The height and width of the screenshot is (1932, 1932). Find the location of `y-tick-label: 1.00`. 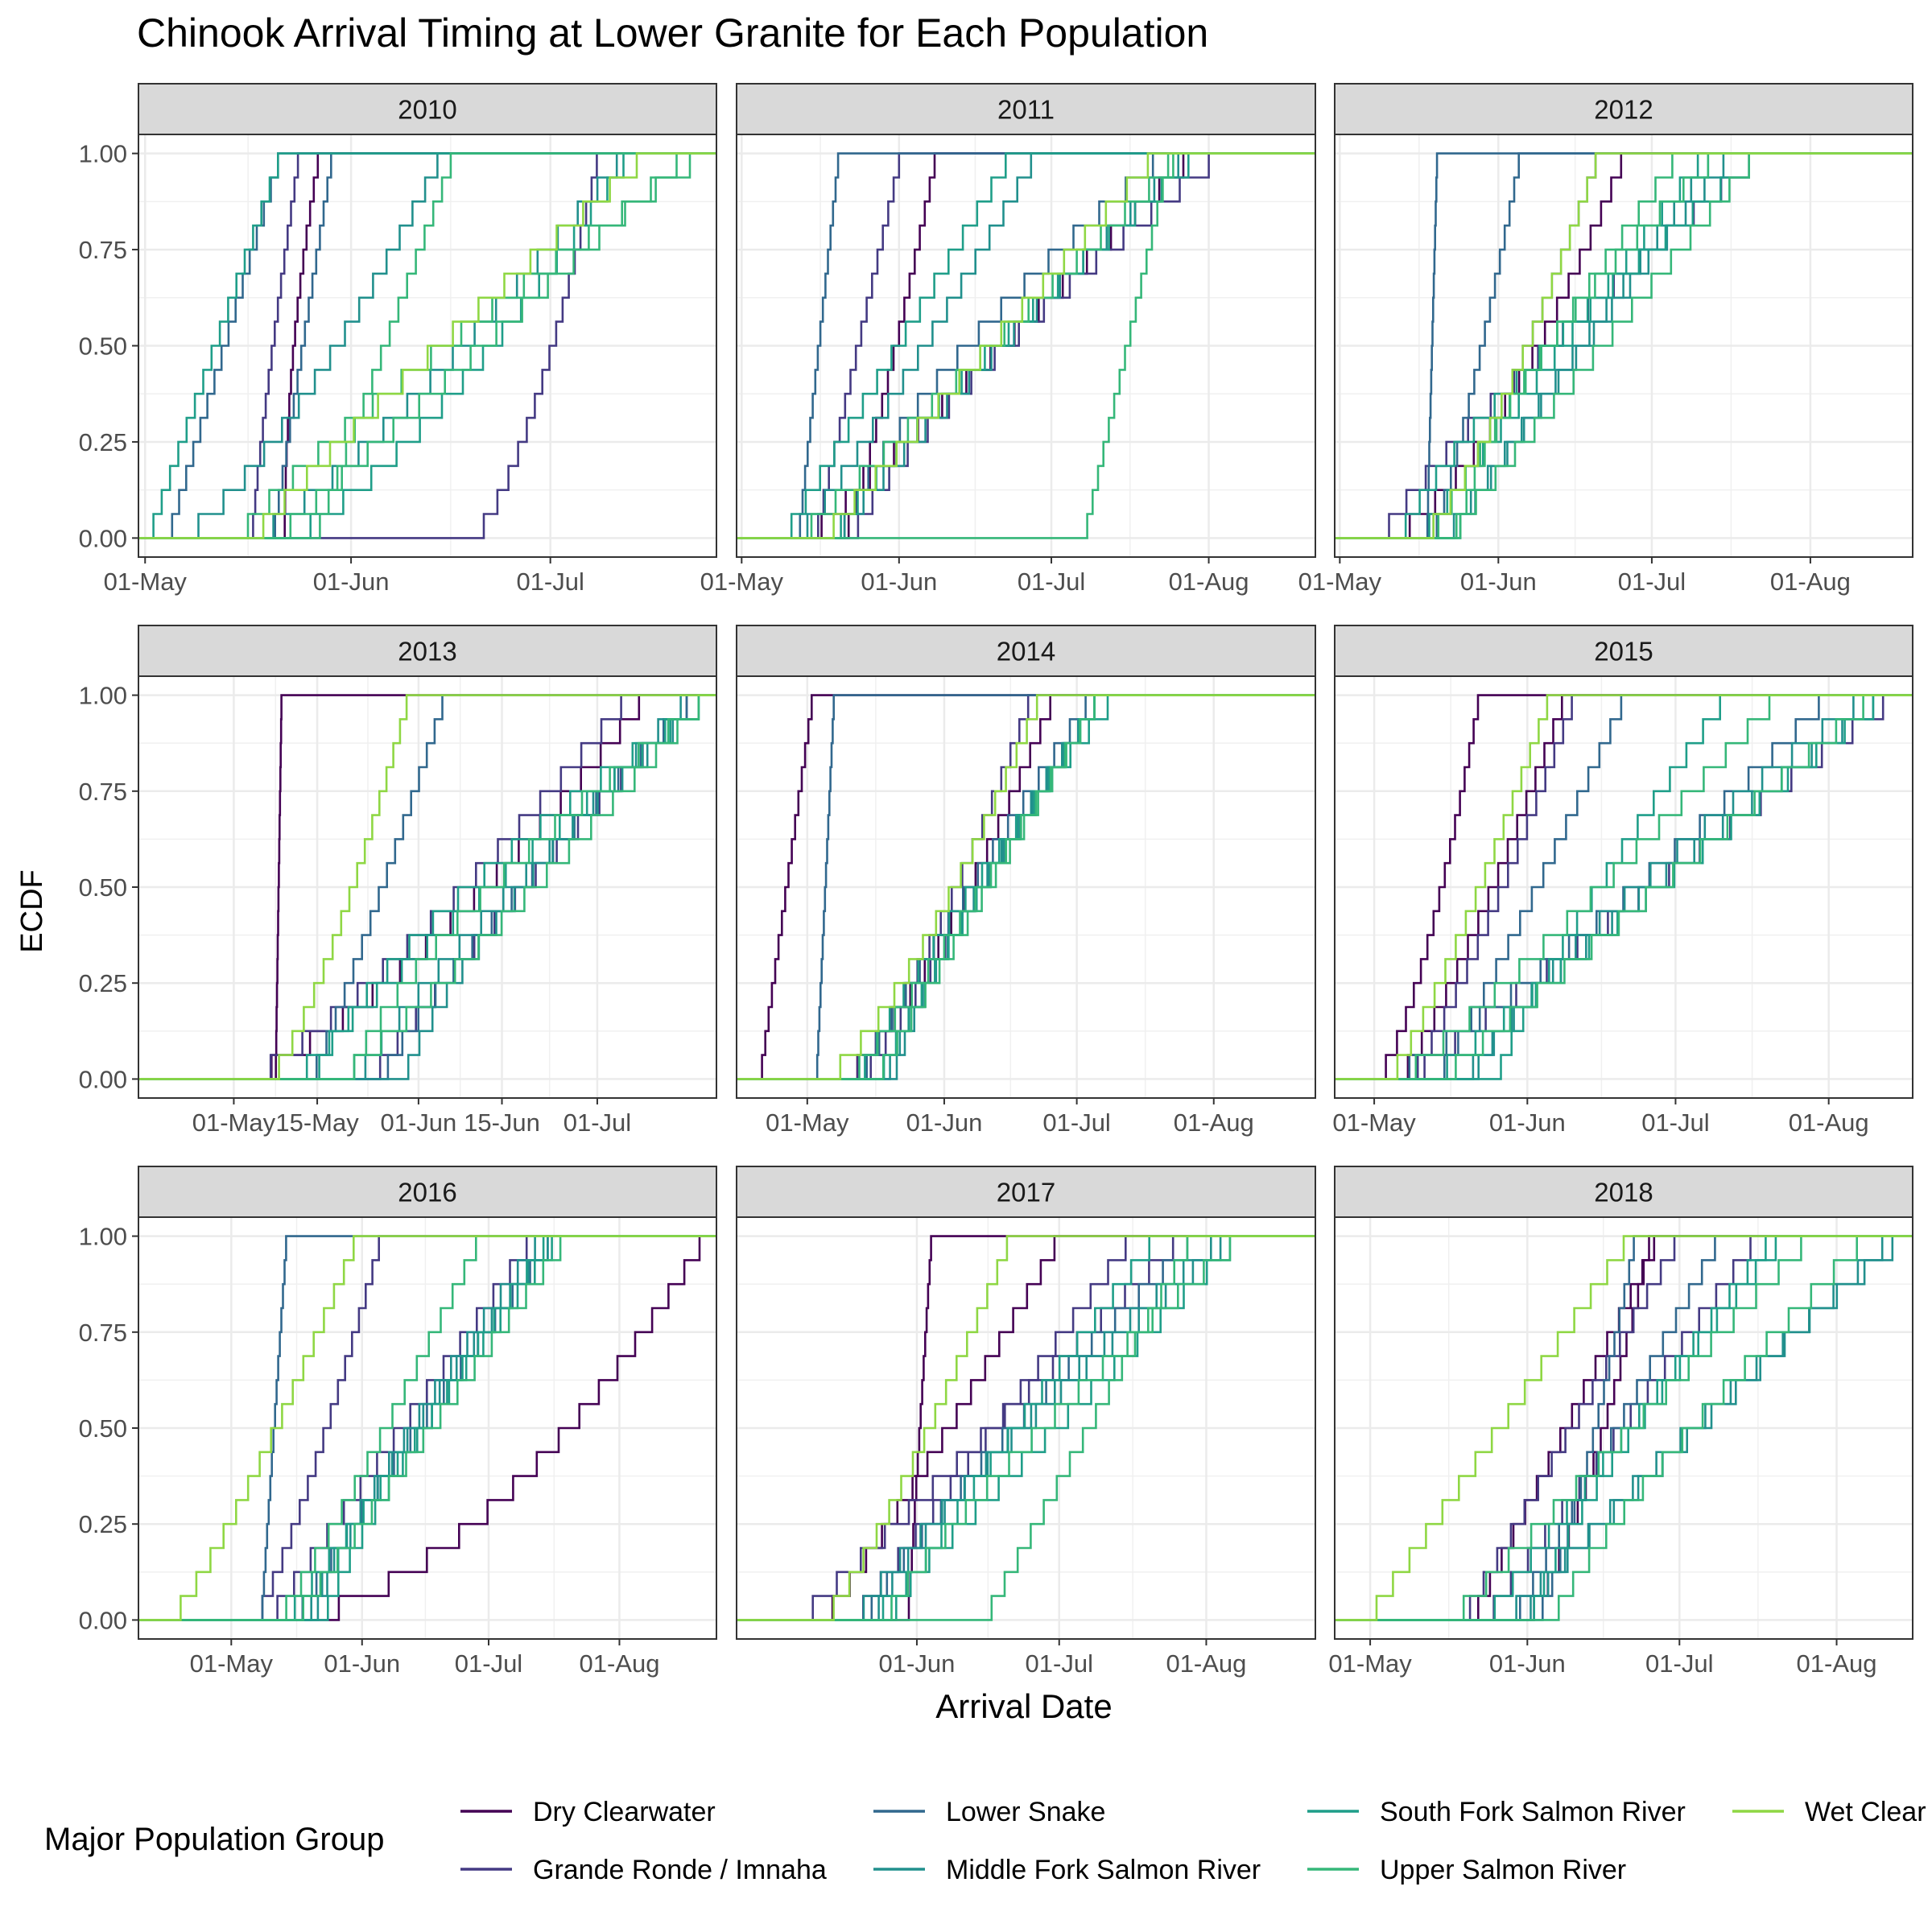

y-tick-label: 1.00 is located at coordinates (103, 154).